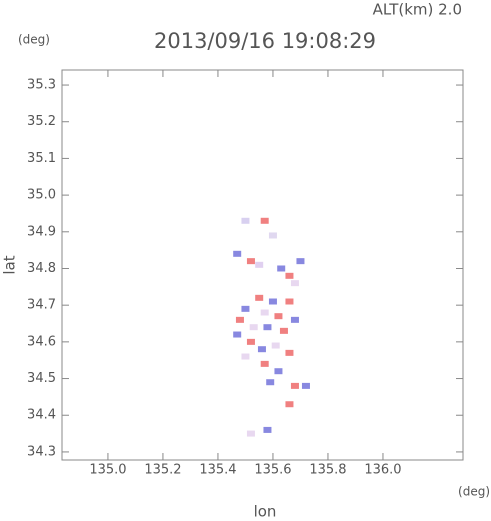  What do you see at coordinates (41, 378) in the screenshot?
I see `y-tick-label: 34.5` at bounding box center [41, 378].